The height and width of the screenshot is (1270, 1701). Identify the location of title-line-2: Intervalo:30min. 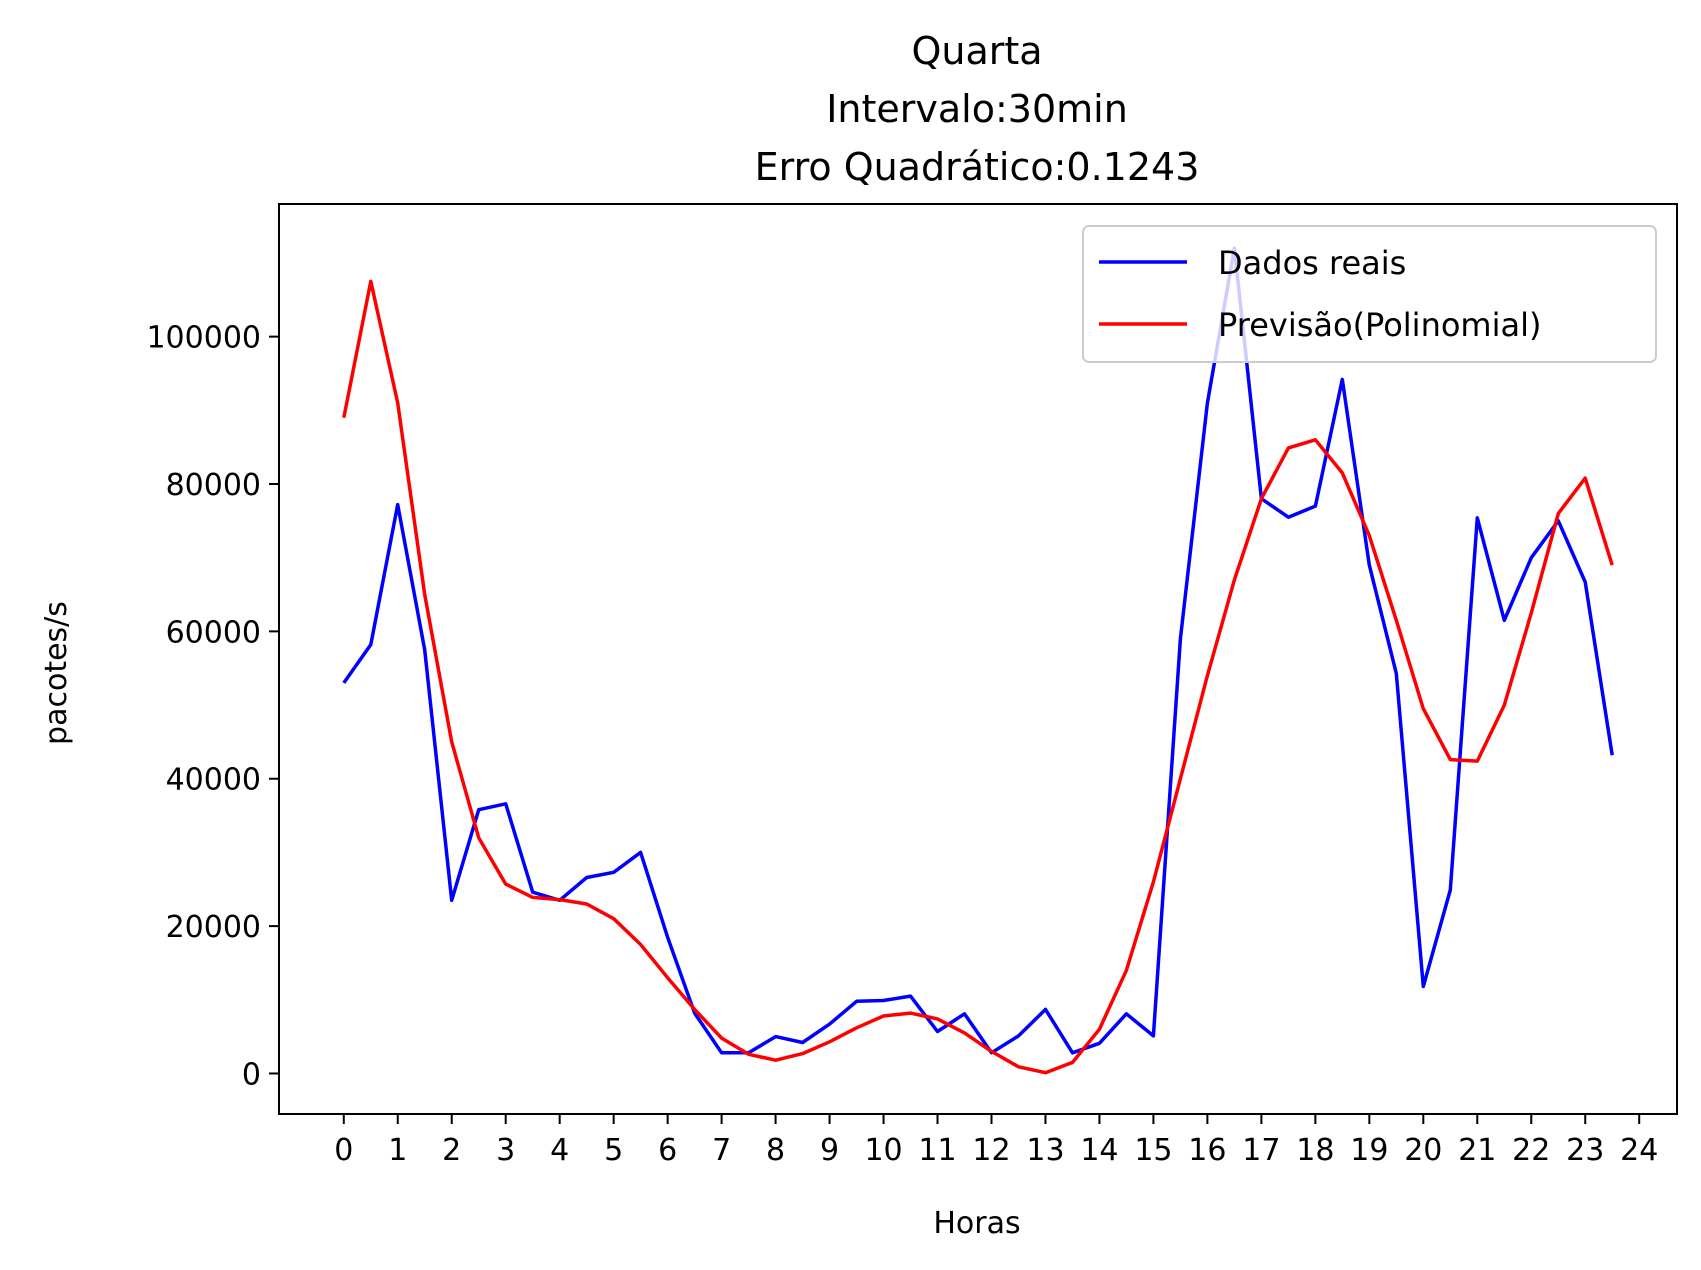
(977, 109).